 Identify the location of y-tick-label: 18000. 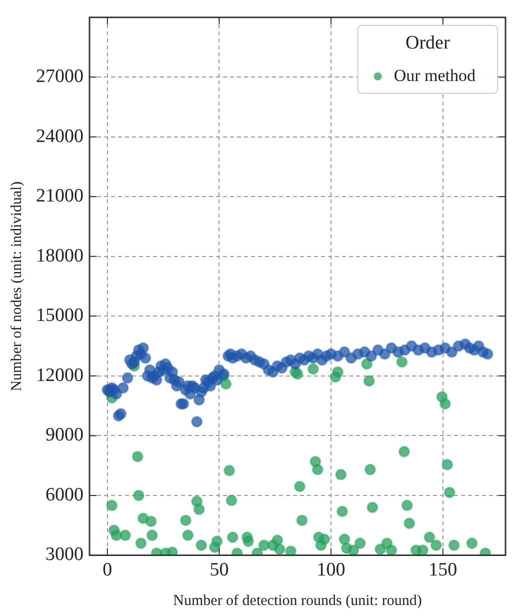
(60, 255).